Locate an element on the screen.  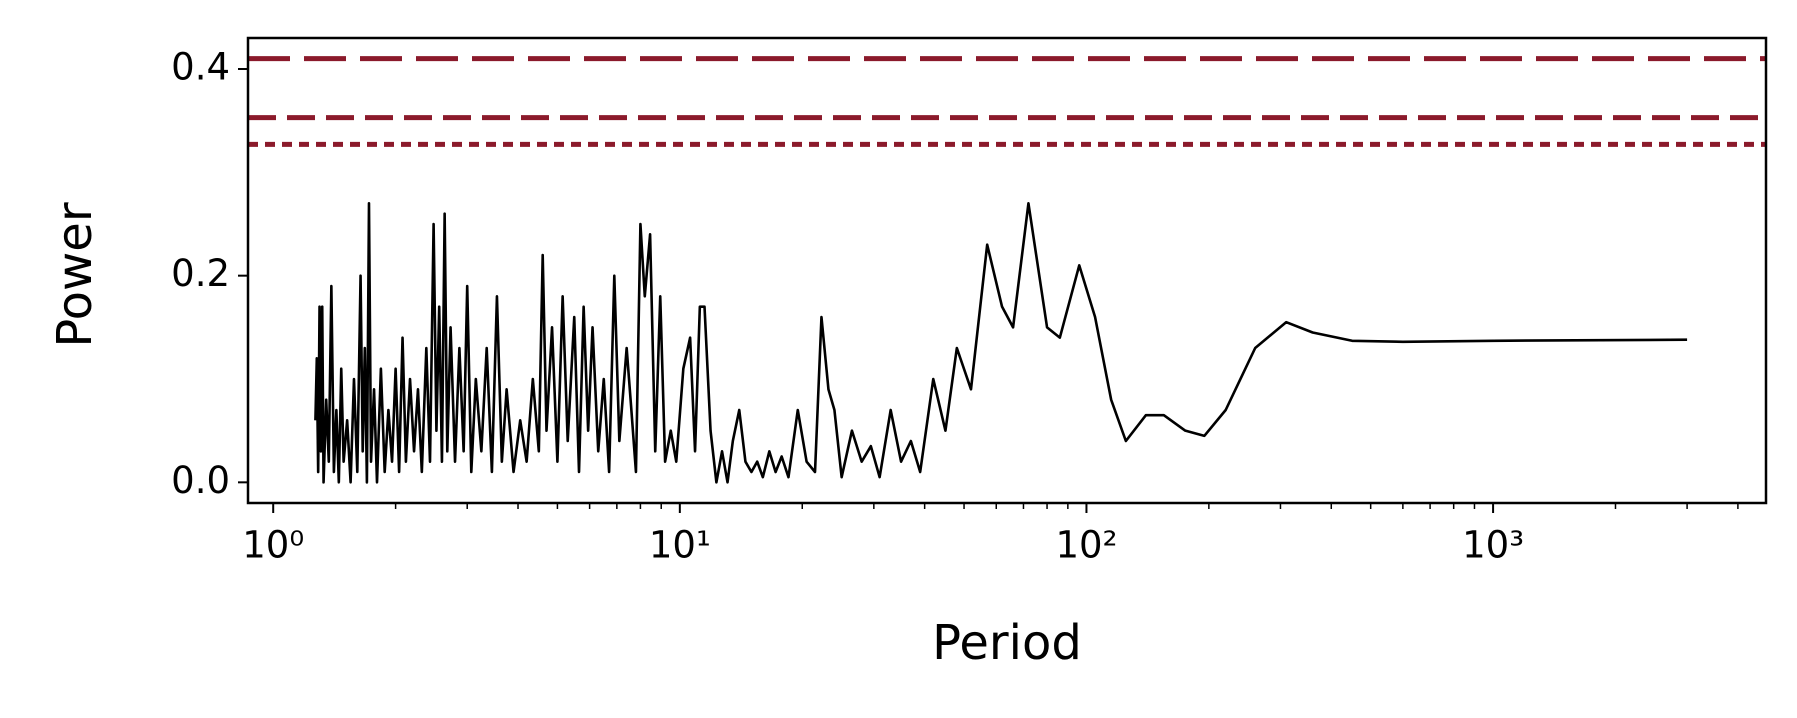
y-tick-label: 0.2 is located at coordinates (200, 273).